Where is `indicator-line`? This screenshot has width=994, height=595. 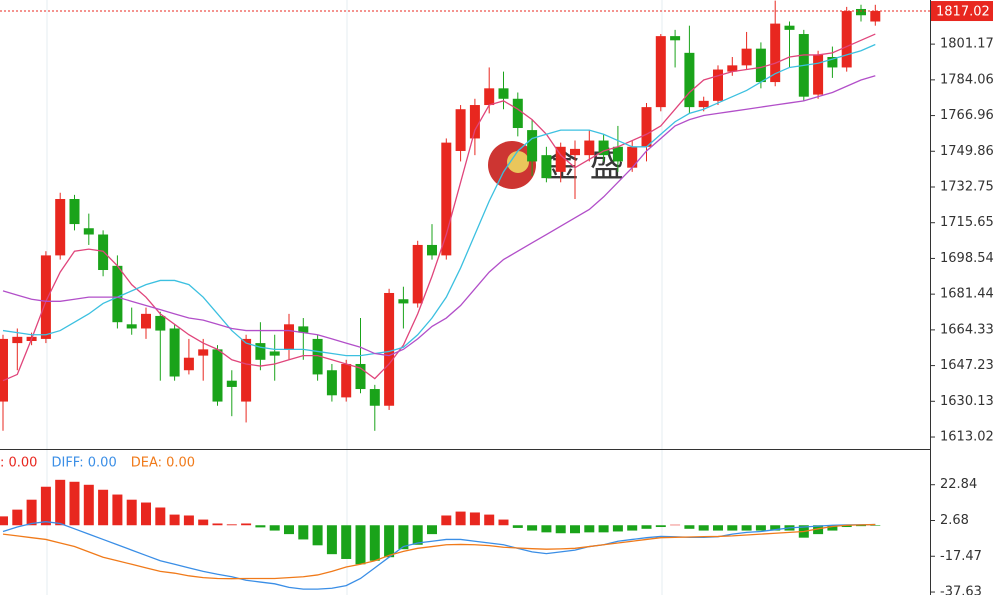
indicator-line is located at coordinates (439, 555).